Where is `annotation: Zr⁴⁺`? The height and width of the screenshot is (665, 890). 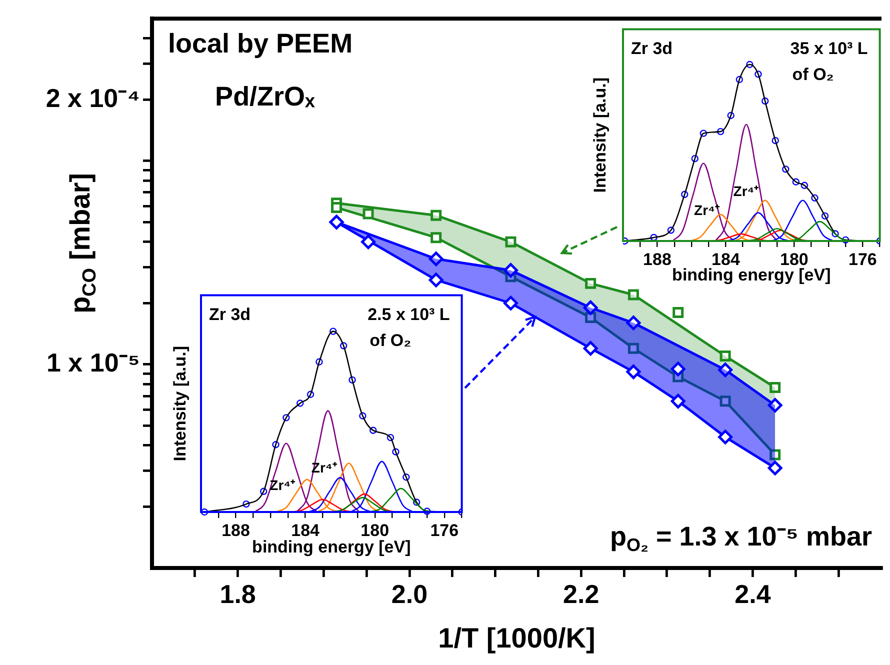 annotation: Zr⁴⁺ is located at coordinates (746, 191).